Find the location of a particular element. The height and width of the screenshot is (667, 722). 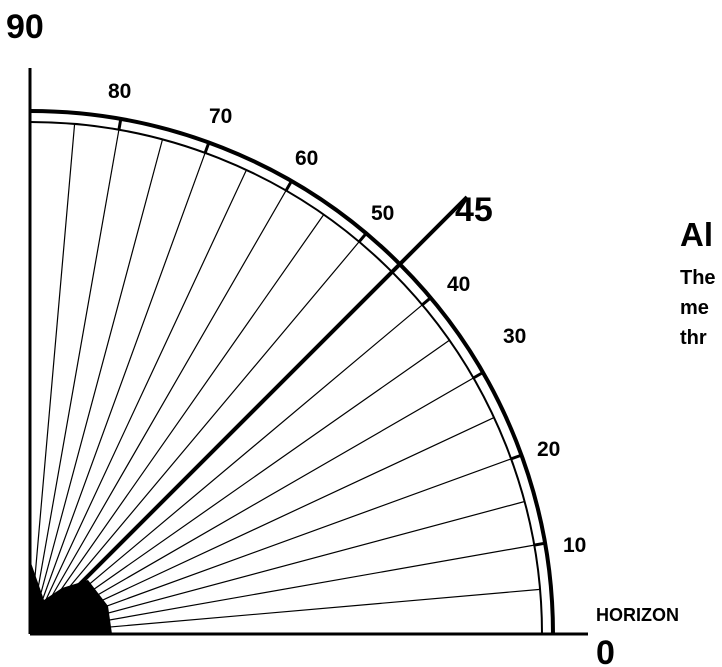

vertical-axis-label: 90 is located at coordinates (25, 27).